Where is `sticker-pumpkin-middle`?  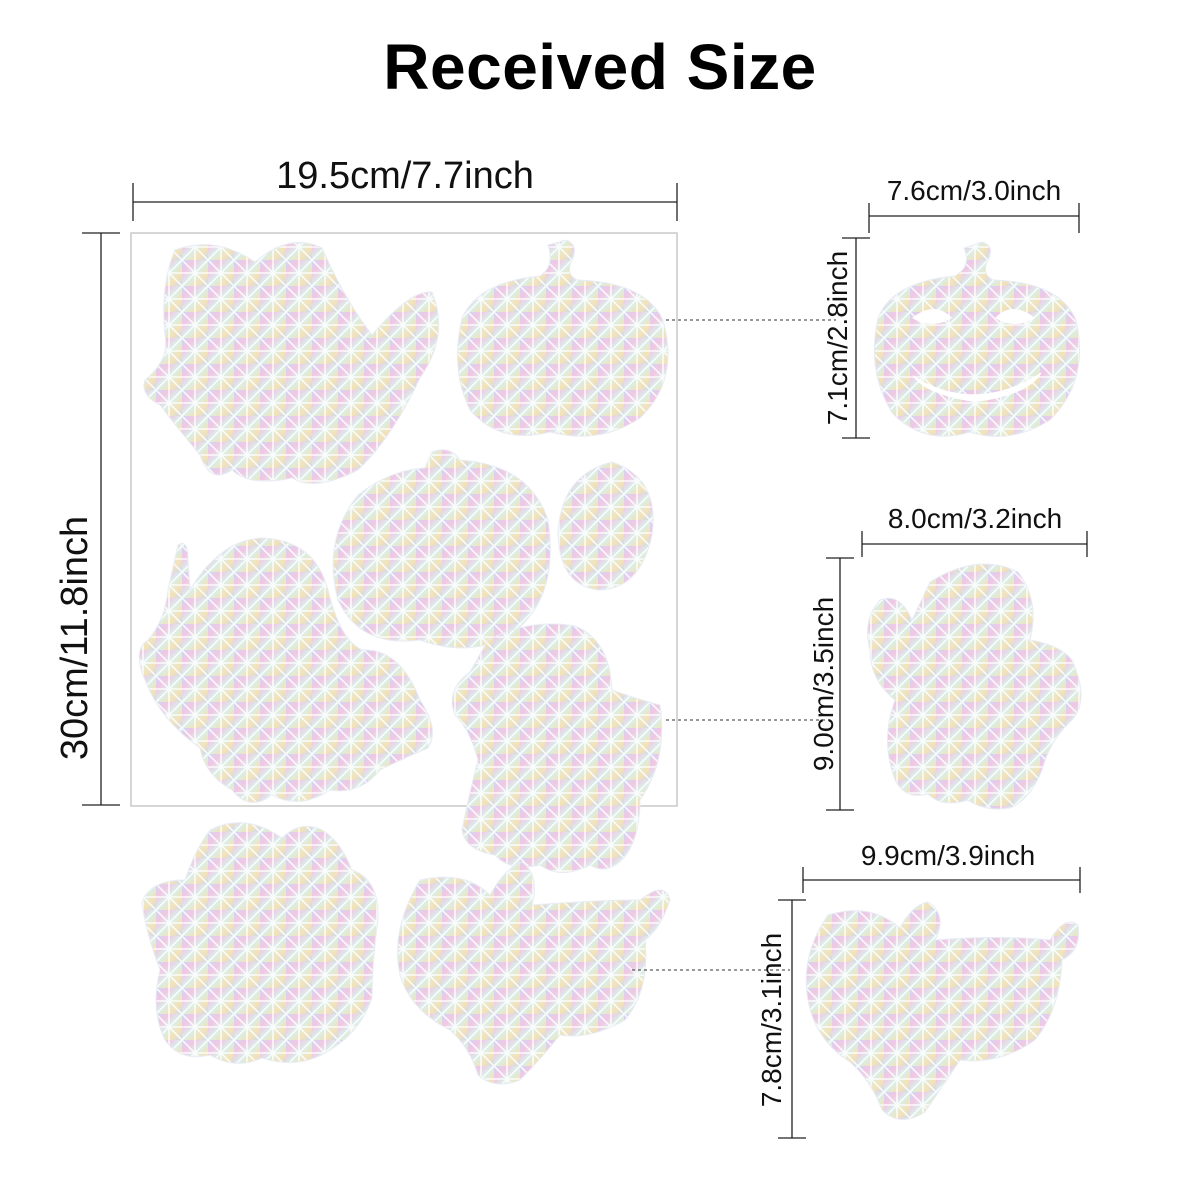
sticker-pumpkin-middle is located at coordinates (441, 549).